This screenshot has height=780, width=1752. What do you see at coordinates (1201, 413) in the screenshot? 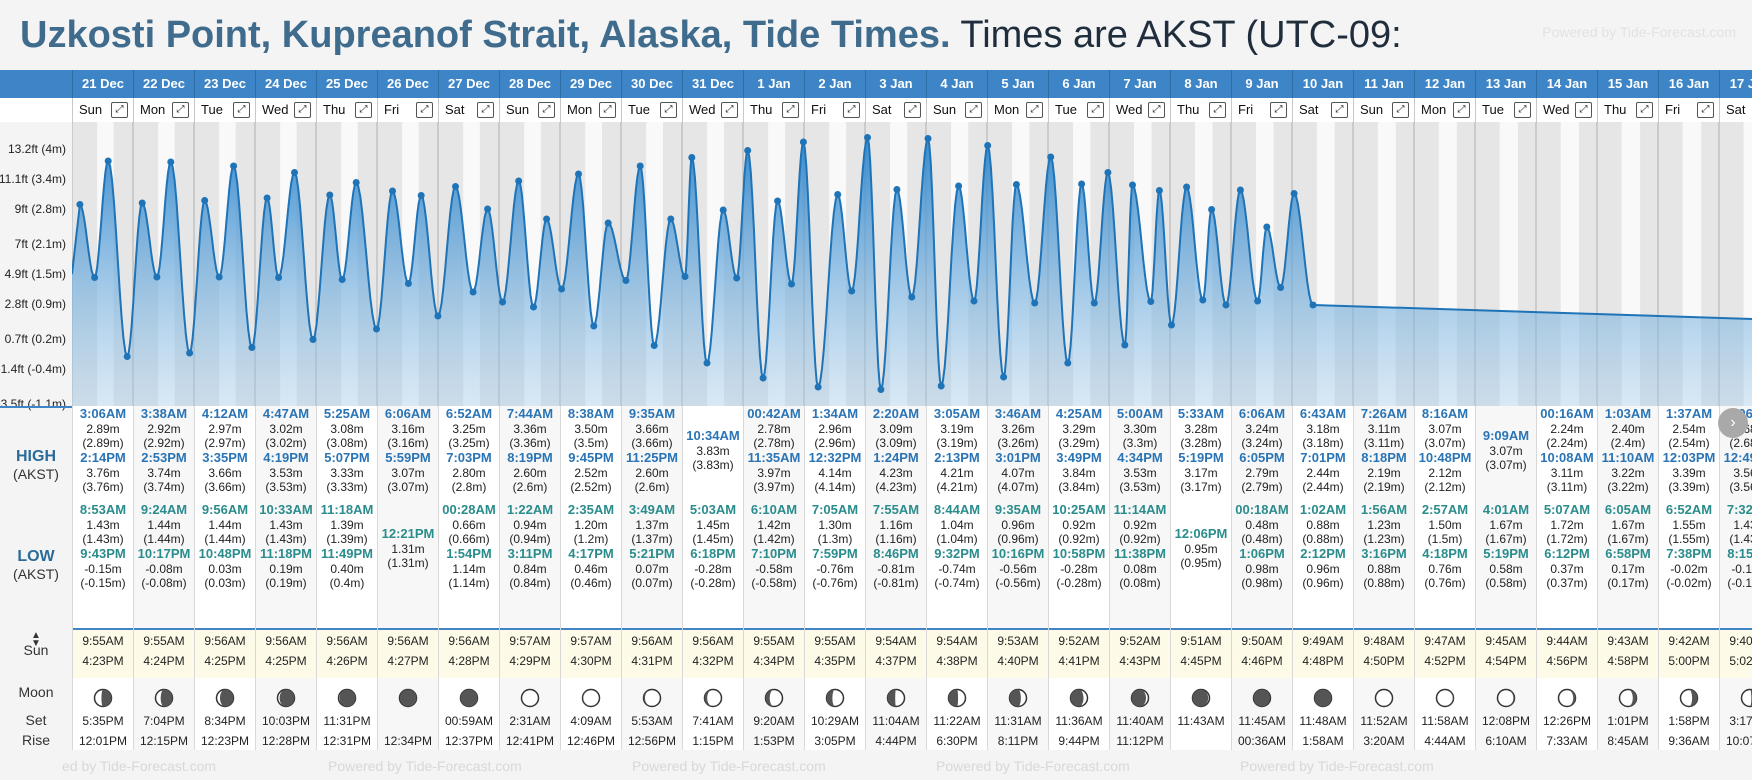
I see `high-tide-time: 5:33AM` at bounding box center [1201, 413].